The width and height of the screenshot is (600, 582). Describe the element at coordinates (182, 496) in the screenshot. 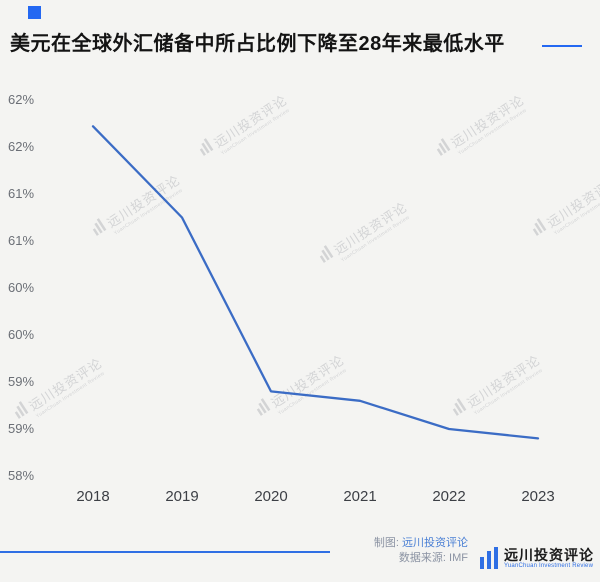

I see `x-axis-label: 2019` at that location.